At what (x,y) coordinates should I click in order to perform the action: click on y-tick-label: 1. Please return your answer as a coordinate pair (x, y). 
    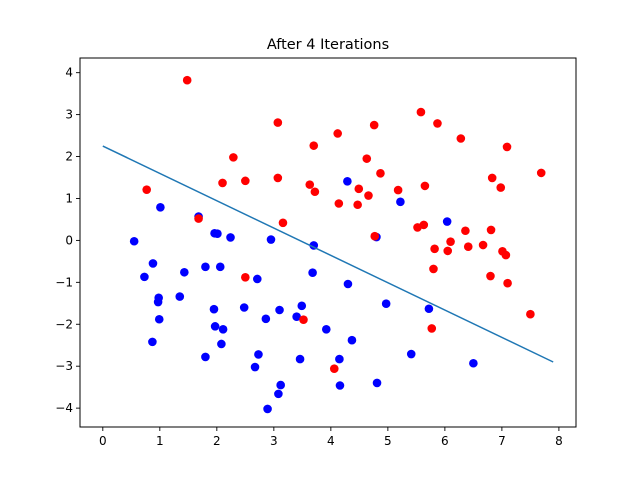
    Looking at the image, I should click on (69, 198).